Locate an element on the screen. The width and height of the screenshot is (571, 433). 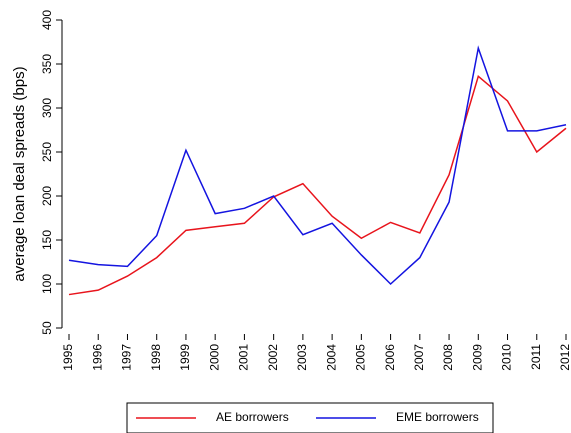
legend-label: AE borrowers is located at coordinates (252, 417).